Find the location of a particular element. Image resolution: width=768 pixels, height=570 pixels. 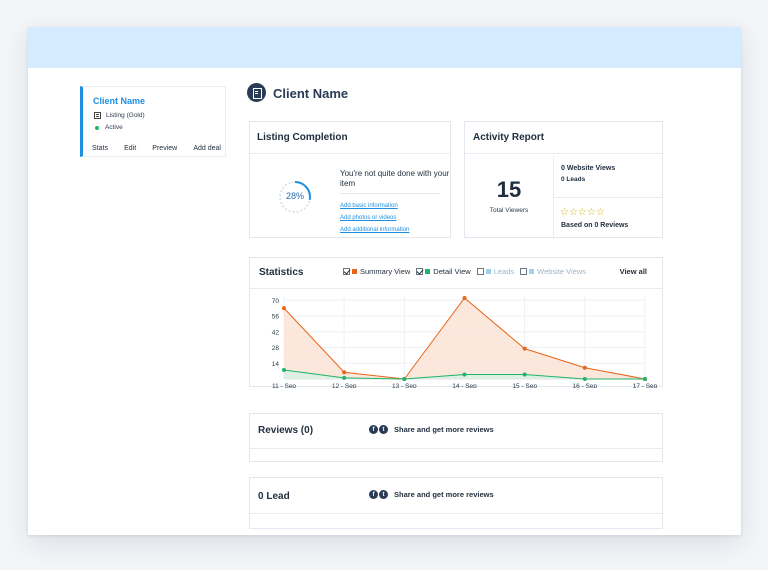

add-photos-link: Add photos or videos is located at coordinates (368, 218).